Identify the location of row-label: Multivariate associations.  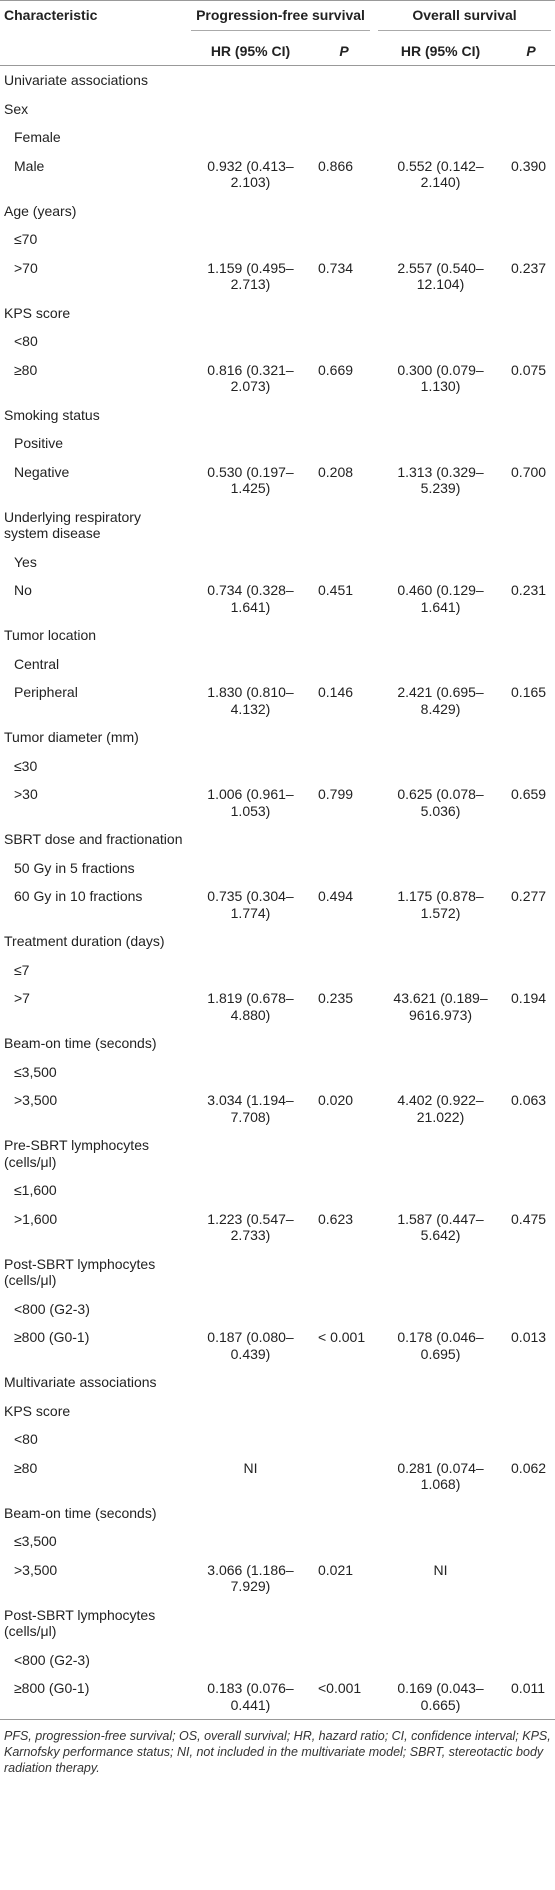
(80, 1382).